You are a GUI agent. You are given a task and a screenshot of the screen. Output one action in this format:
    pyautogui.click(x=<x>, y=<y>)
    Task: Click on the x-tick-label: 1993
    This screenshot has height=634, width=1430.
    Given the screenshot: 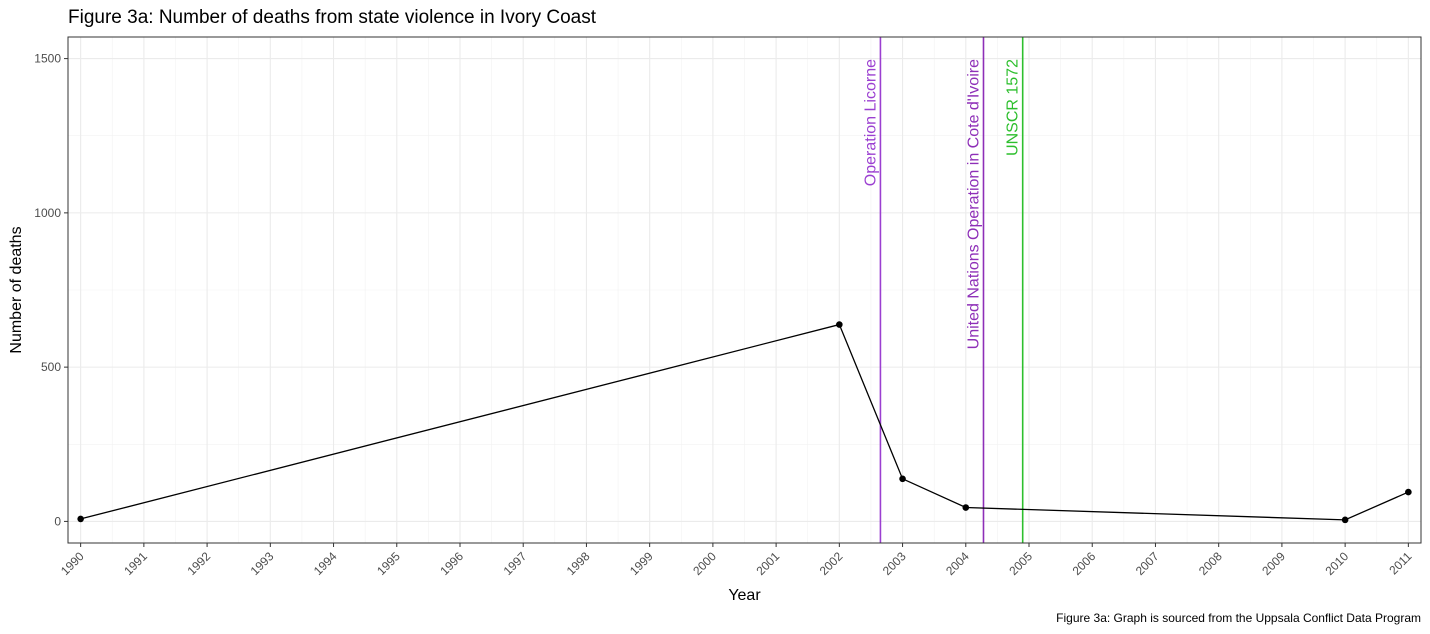 What is the action you would take?
    pyautogui.click(x=262, y=563)
    